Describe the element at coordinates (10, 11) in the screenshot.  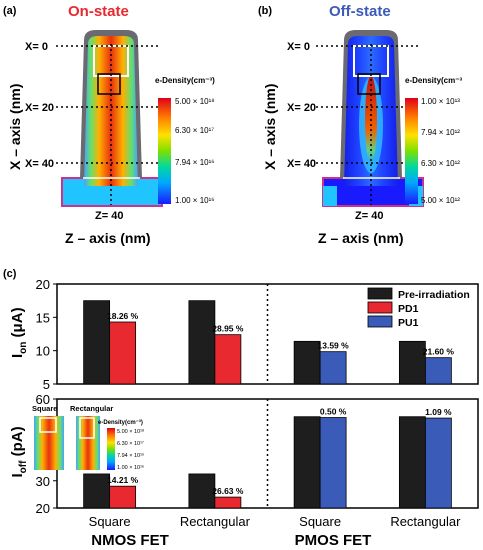
I see `panel-a-label: (a)` at that location.